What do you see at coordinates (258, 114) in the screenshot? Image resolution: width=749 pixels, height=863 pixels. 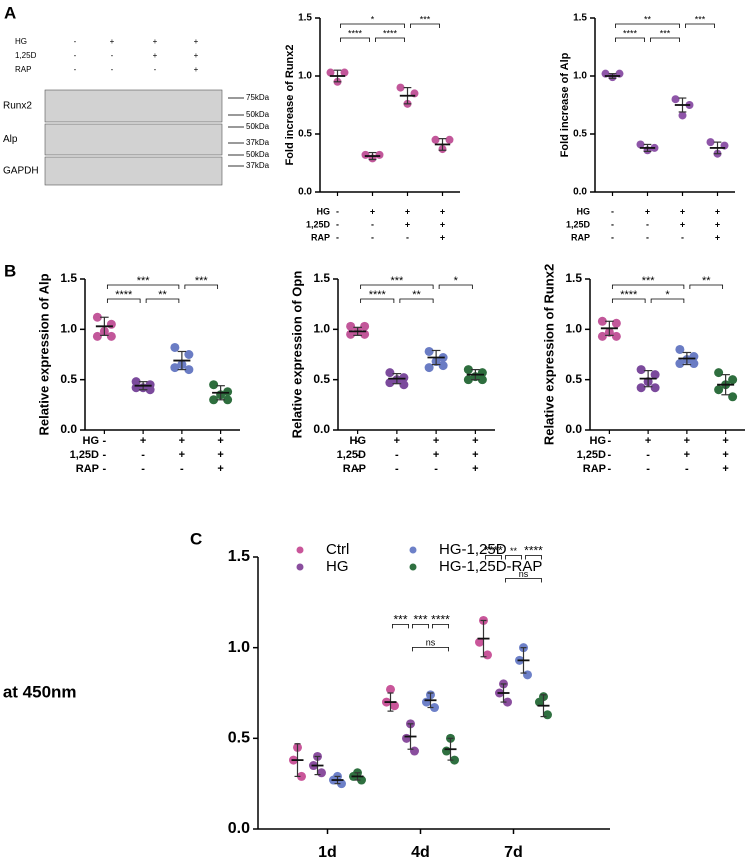 I see `marker-label: 50kDa` at bounding box center [258, 114].